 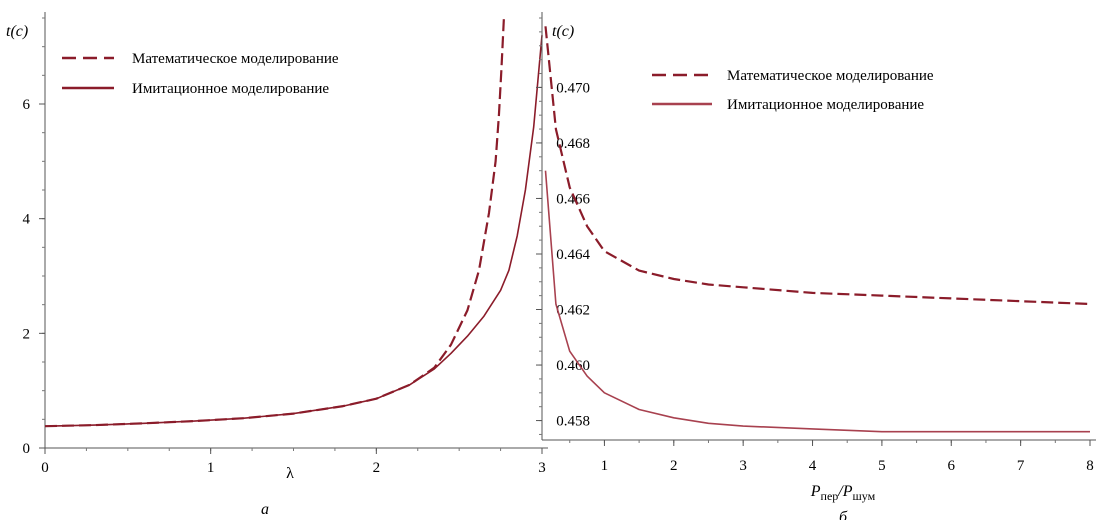 I want to click on x-tick-label: 7, so click(x=1021, y=466).